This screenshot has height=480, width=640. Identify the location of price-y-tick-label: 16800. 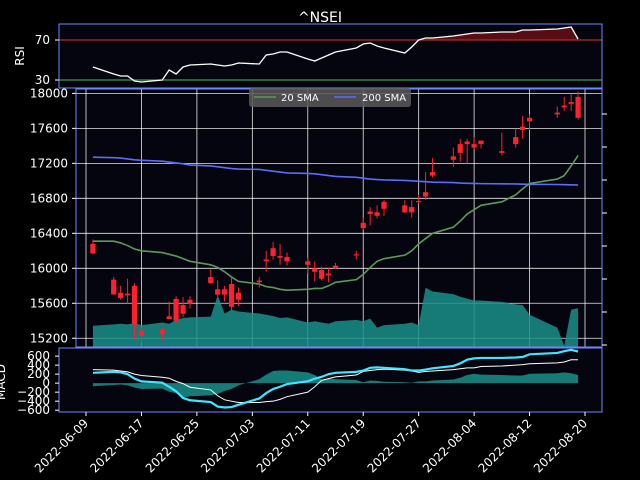
(49, 198).